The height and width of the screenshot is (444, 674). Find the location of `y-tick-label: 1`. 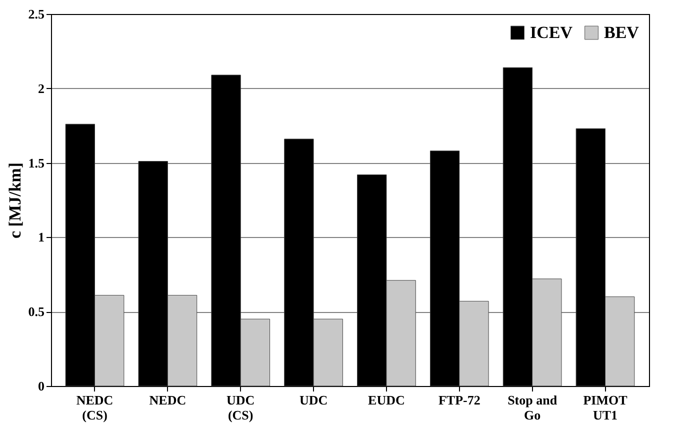

y-tick-label: 1 is located at coordinates (41, 237).